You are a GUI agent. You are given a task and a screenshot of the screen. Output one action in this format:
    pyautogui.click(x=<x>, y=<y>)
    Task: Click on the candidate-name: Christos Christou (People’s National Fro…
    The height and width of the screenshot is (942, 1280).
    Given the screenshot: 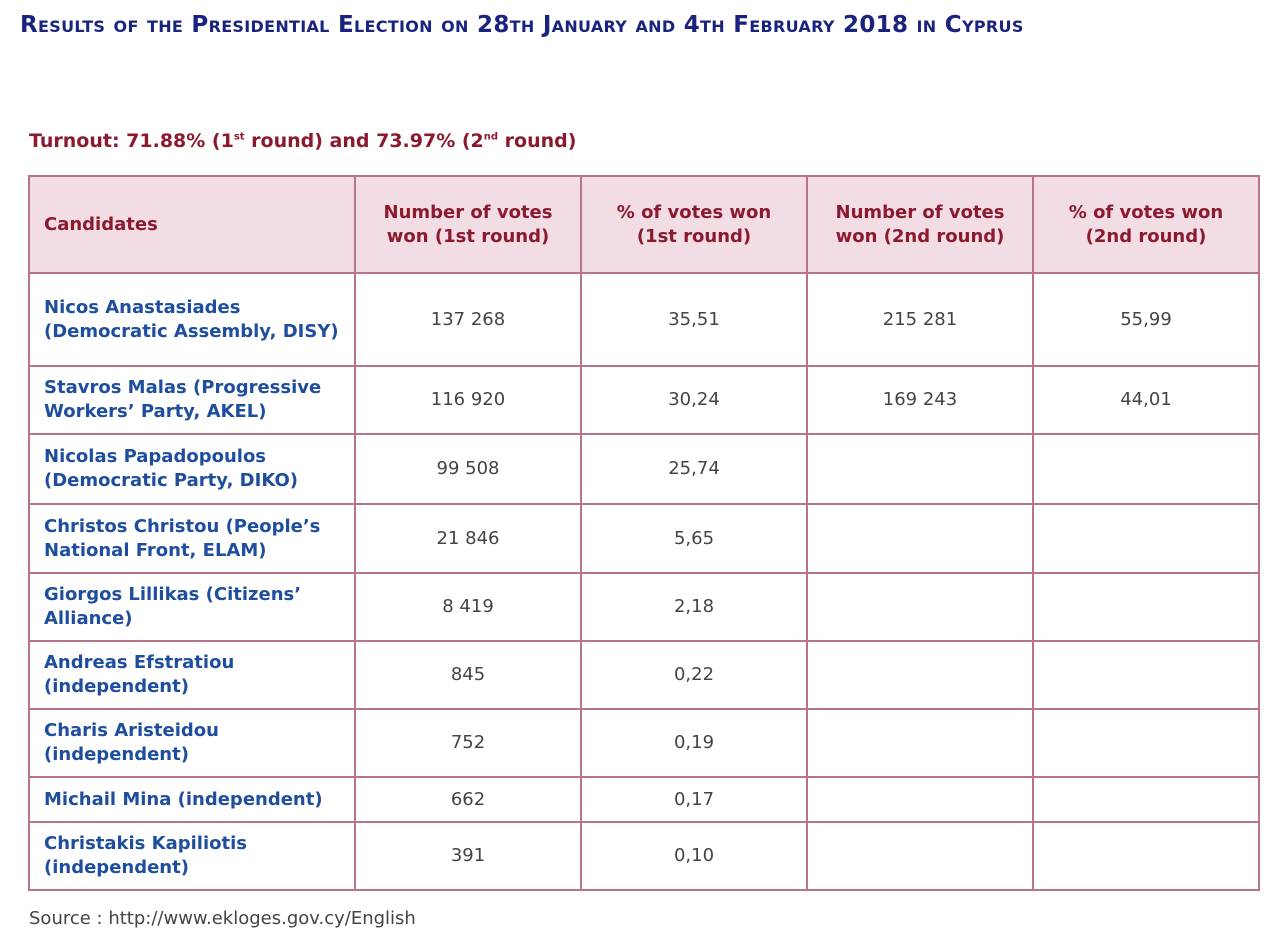 What is the action you would take?
    pyautogui.click(x=192, y=538)
    